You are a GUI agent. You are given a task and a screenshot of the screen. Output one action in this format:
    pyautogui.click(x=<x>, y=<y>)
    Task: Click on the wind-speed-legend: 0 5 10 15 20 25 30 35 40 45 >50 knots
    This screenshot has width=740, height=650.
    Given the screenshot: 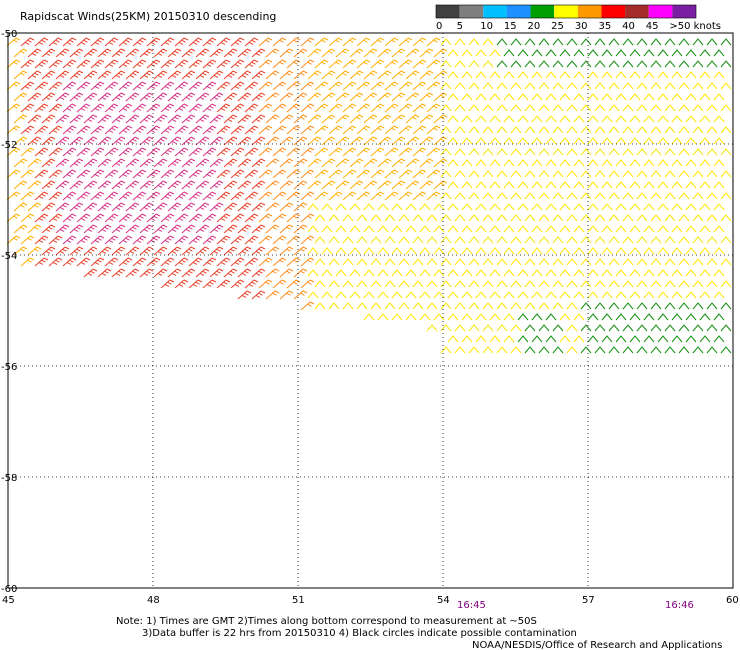 What is the action you would take?
    pyautogui.click(x=578, y=18)
    